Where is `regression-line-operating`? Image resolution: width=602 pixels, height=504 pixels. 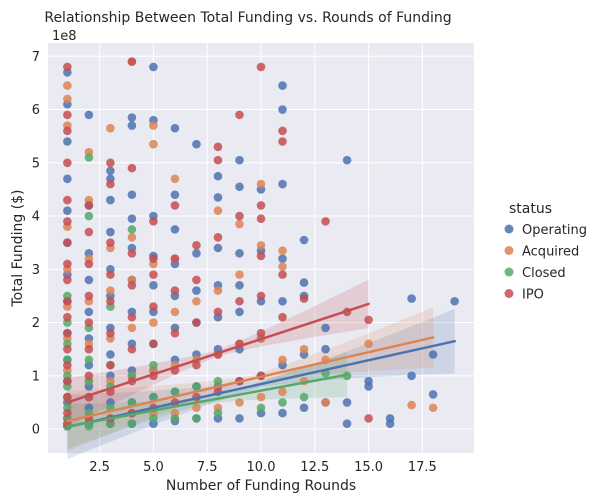
regression-line-operating is located at coordinates (261, 384).